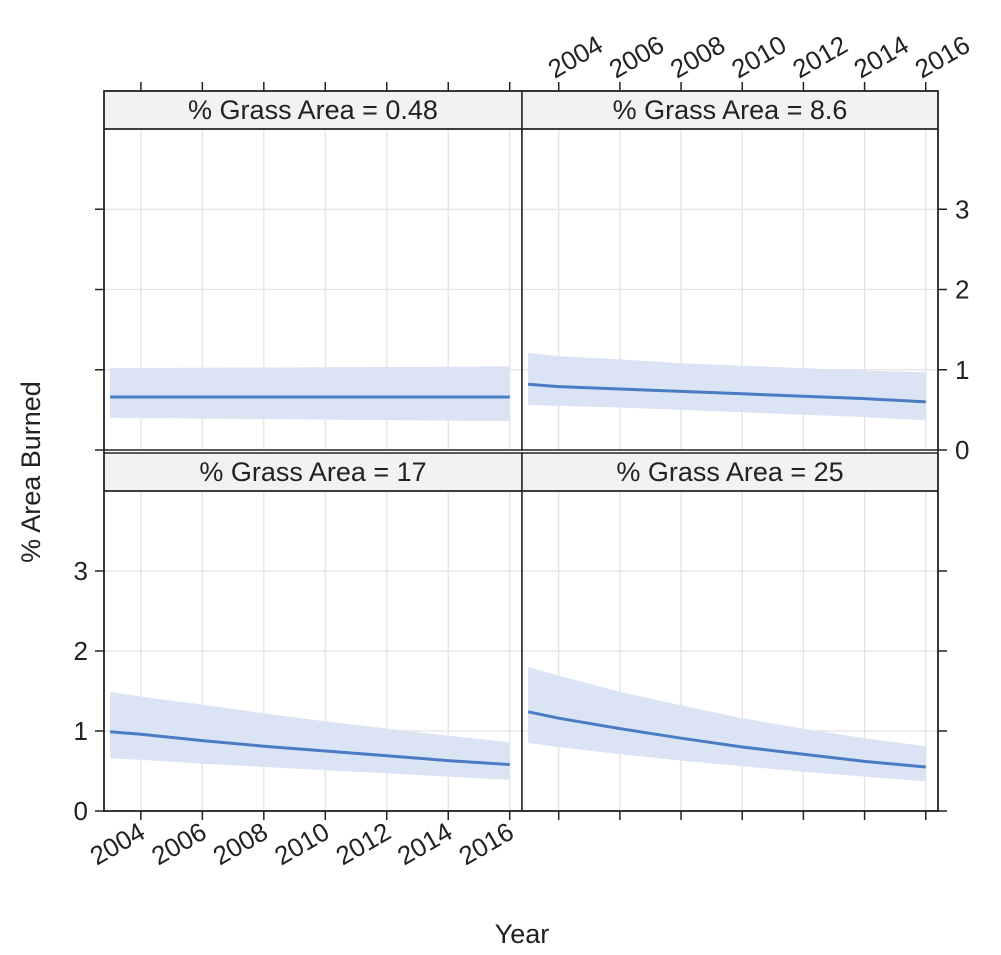 Image resolution: width=1001 pixels, height=955 pixels. What do you see at coordinates (730, 651) in the screenshot?
I see `panel-gridlines` at bounding box center [730, 651].